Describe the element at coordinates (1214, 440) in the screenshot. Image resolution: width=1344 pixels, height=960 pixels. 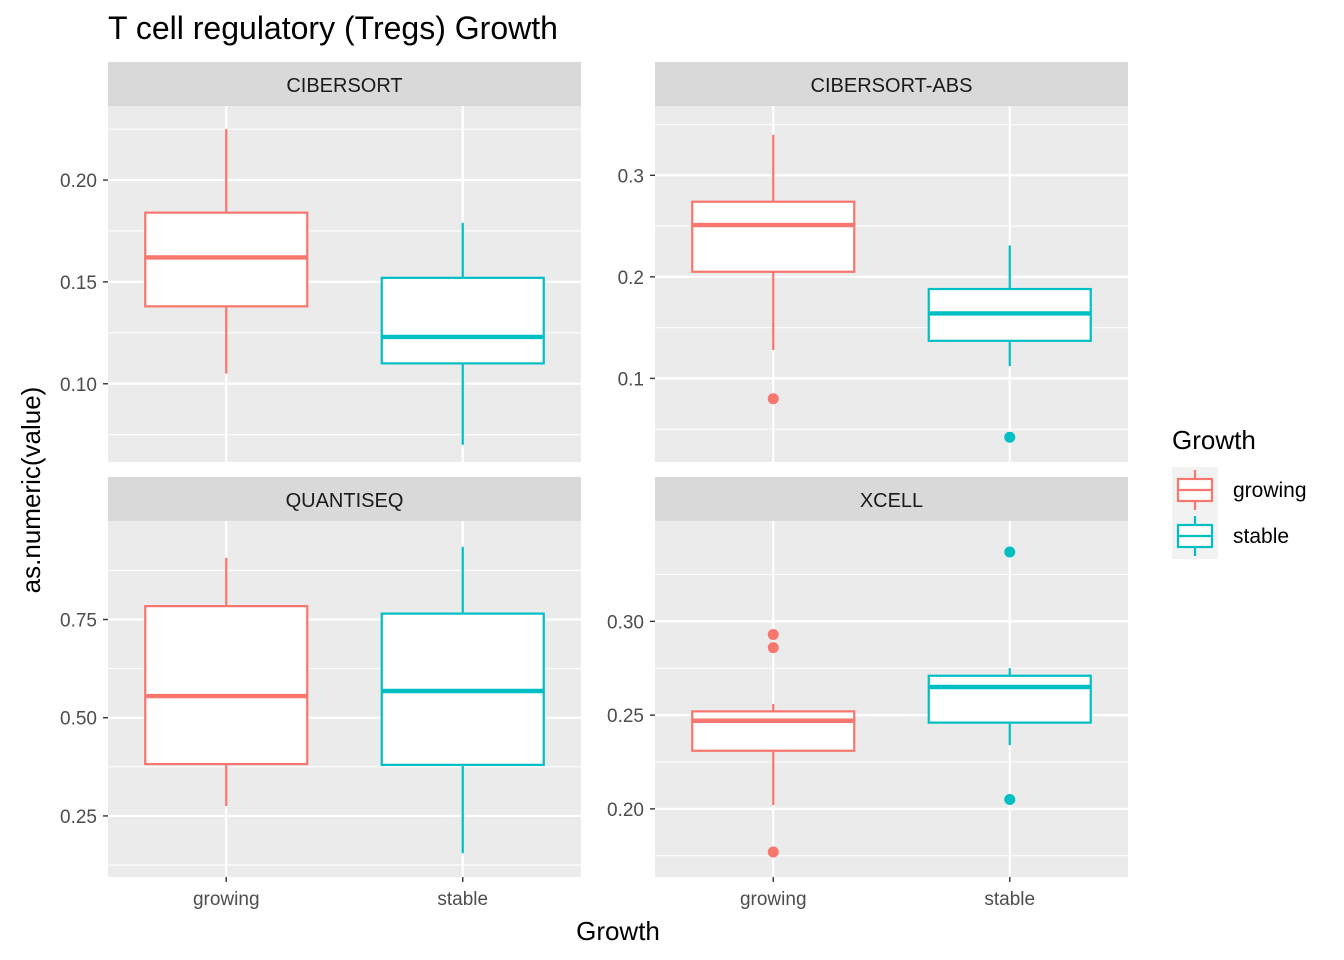
I see `legend-title: Growth` at that location.